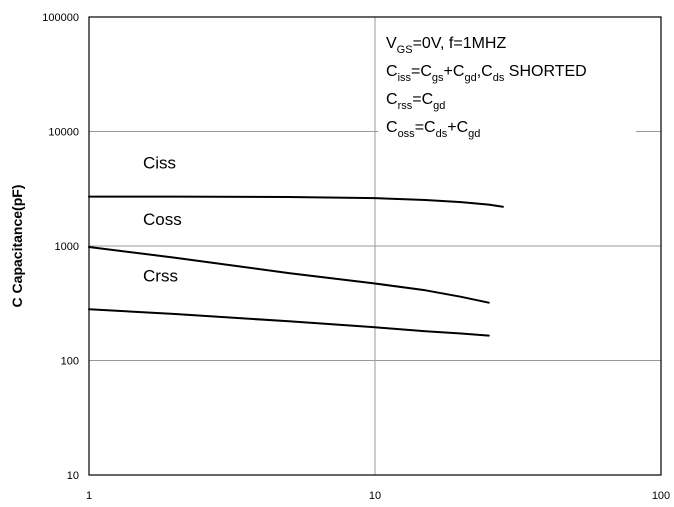 The height and width of the screenshot is (507, 674). What do you see at coordinates (70, 362) in the screenshot?
I see `y-tick-label: 100` at bounding box center [70, 362].